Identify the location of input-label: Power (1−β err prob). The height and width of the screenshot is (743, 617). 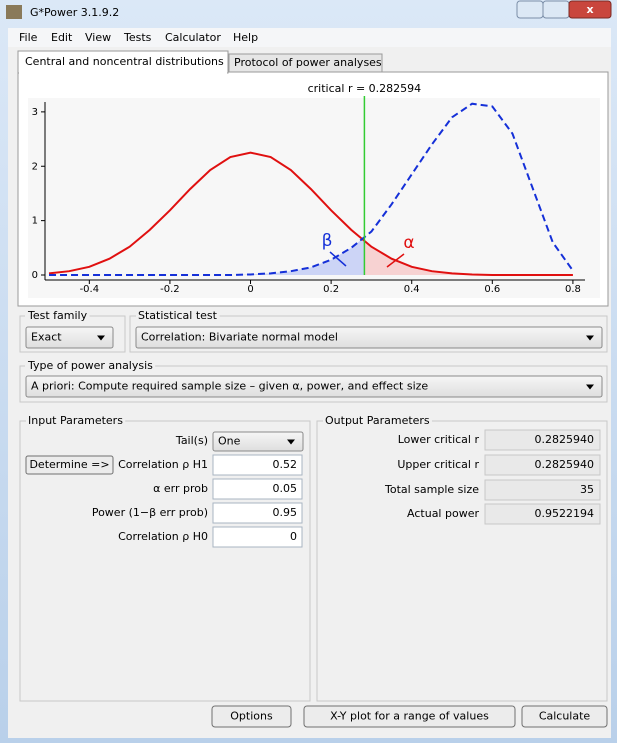
(150, 512).